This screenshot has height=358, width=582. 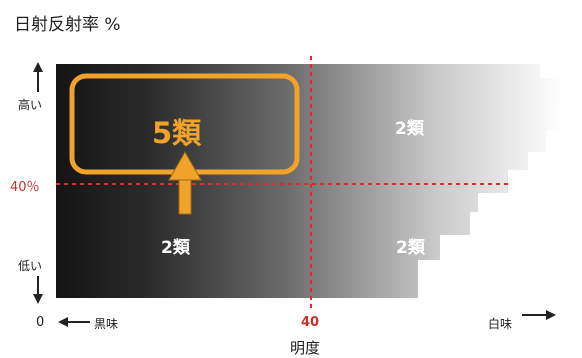 I want to click on y-axis-threshold-label: 40％, so click(x=25, y=187).